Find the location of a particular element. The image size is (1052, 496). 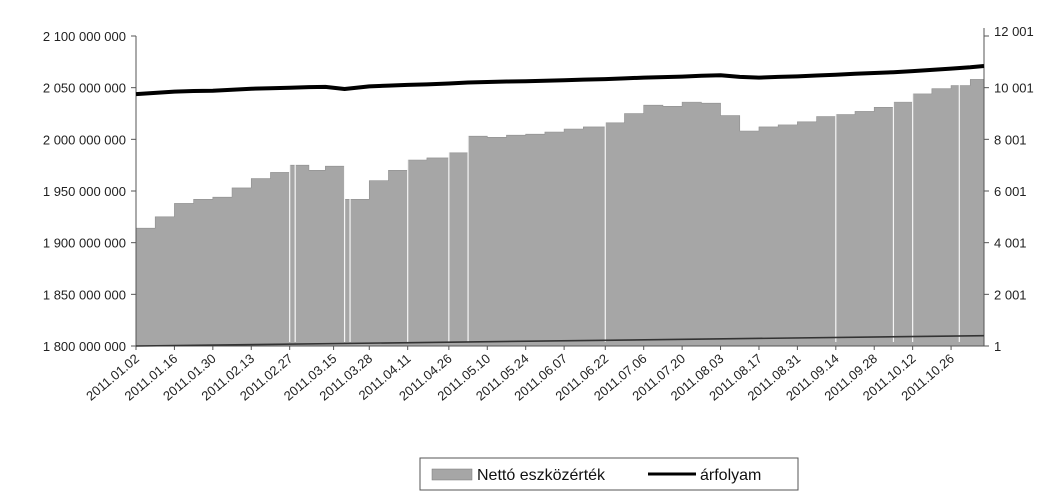

right-tick-label: 1 is located at coordinates (997, 346).